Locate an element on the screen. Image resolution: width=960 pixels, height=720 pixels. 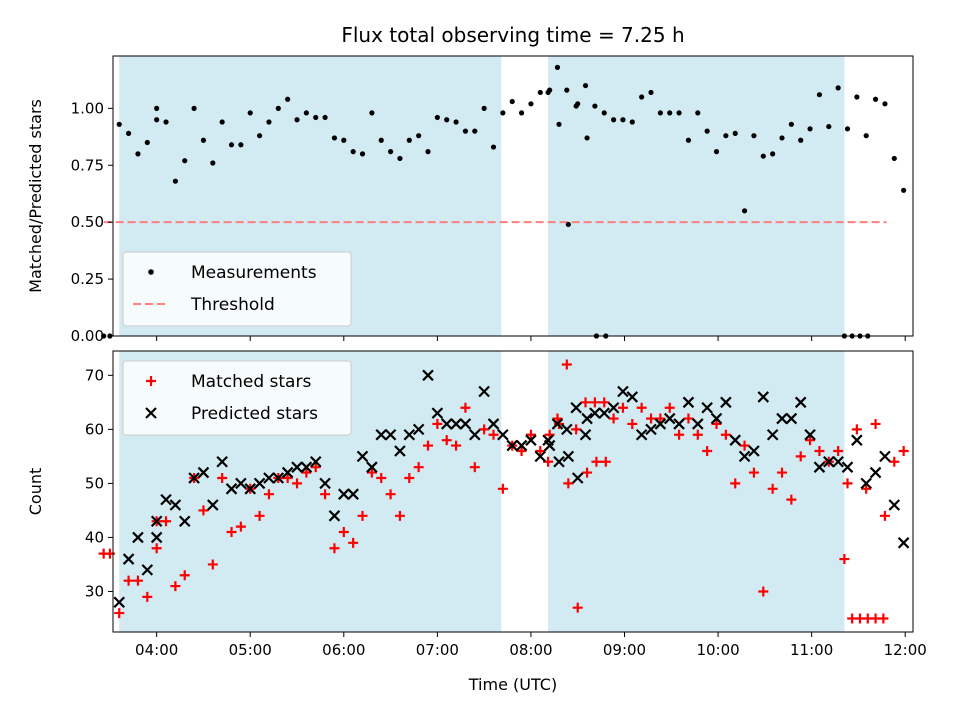
x-tick-label: 11:00 is located at coordinates (811, 650).